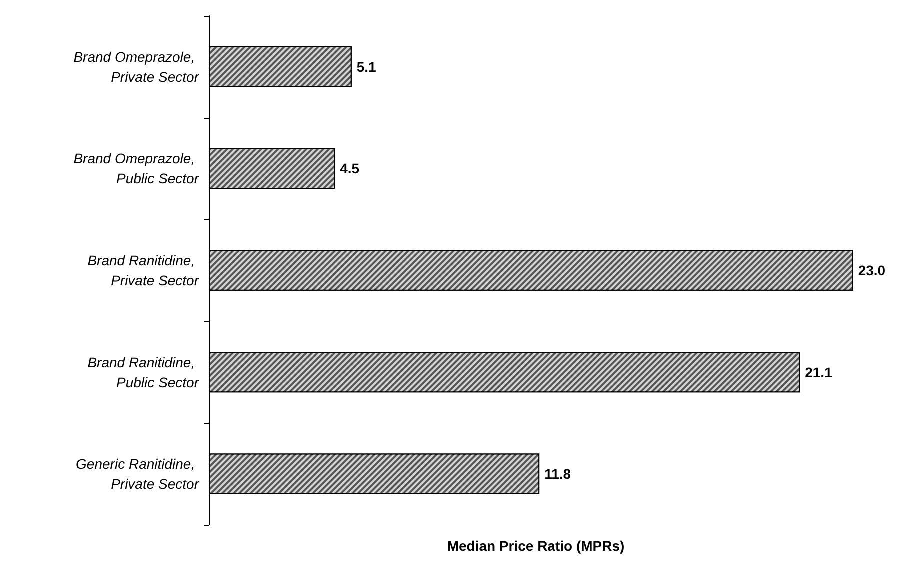 This screenshot has height=566, width=916. I want to click on y-tick-label: Brand Omeprazole, Private Sector, so click(137, 66).